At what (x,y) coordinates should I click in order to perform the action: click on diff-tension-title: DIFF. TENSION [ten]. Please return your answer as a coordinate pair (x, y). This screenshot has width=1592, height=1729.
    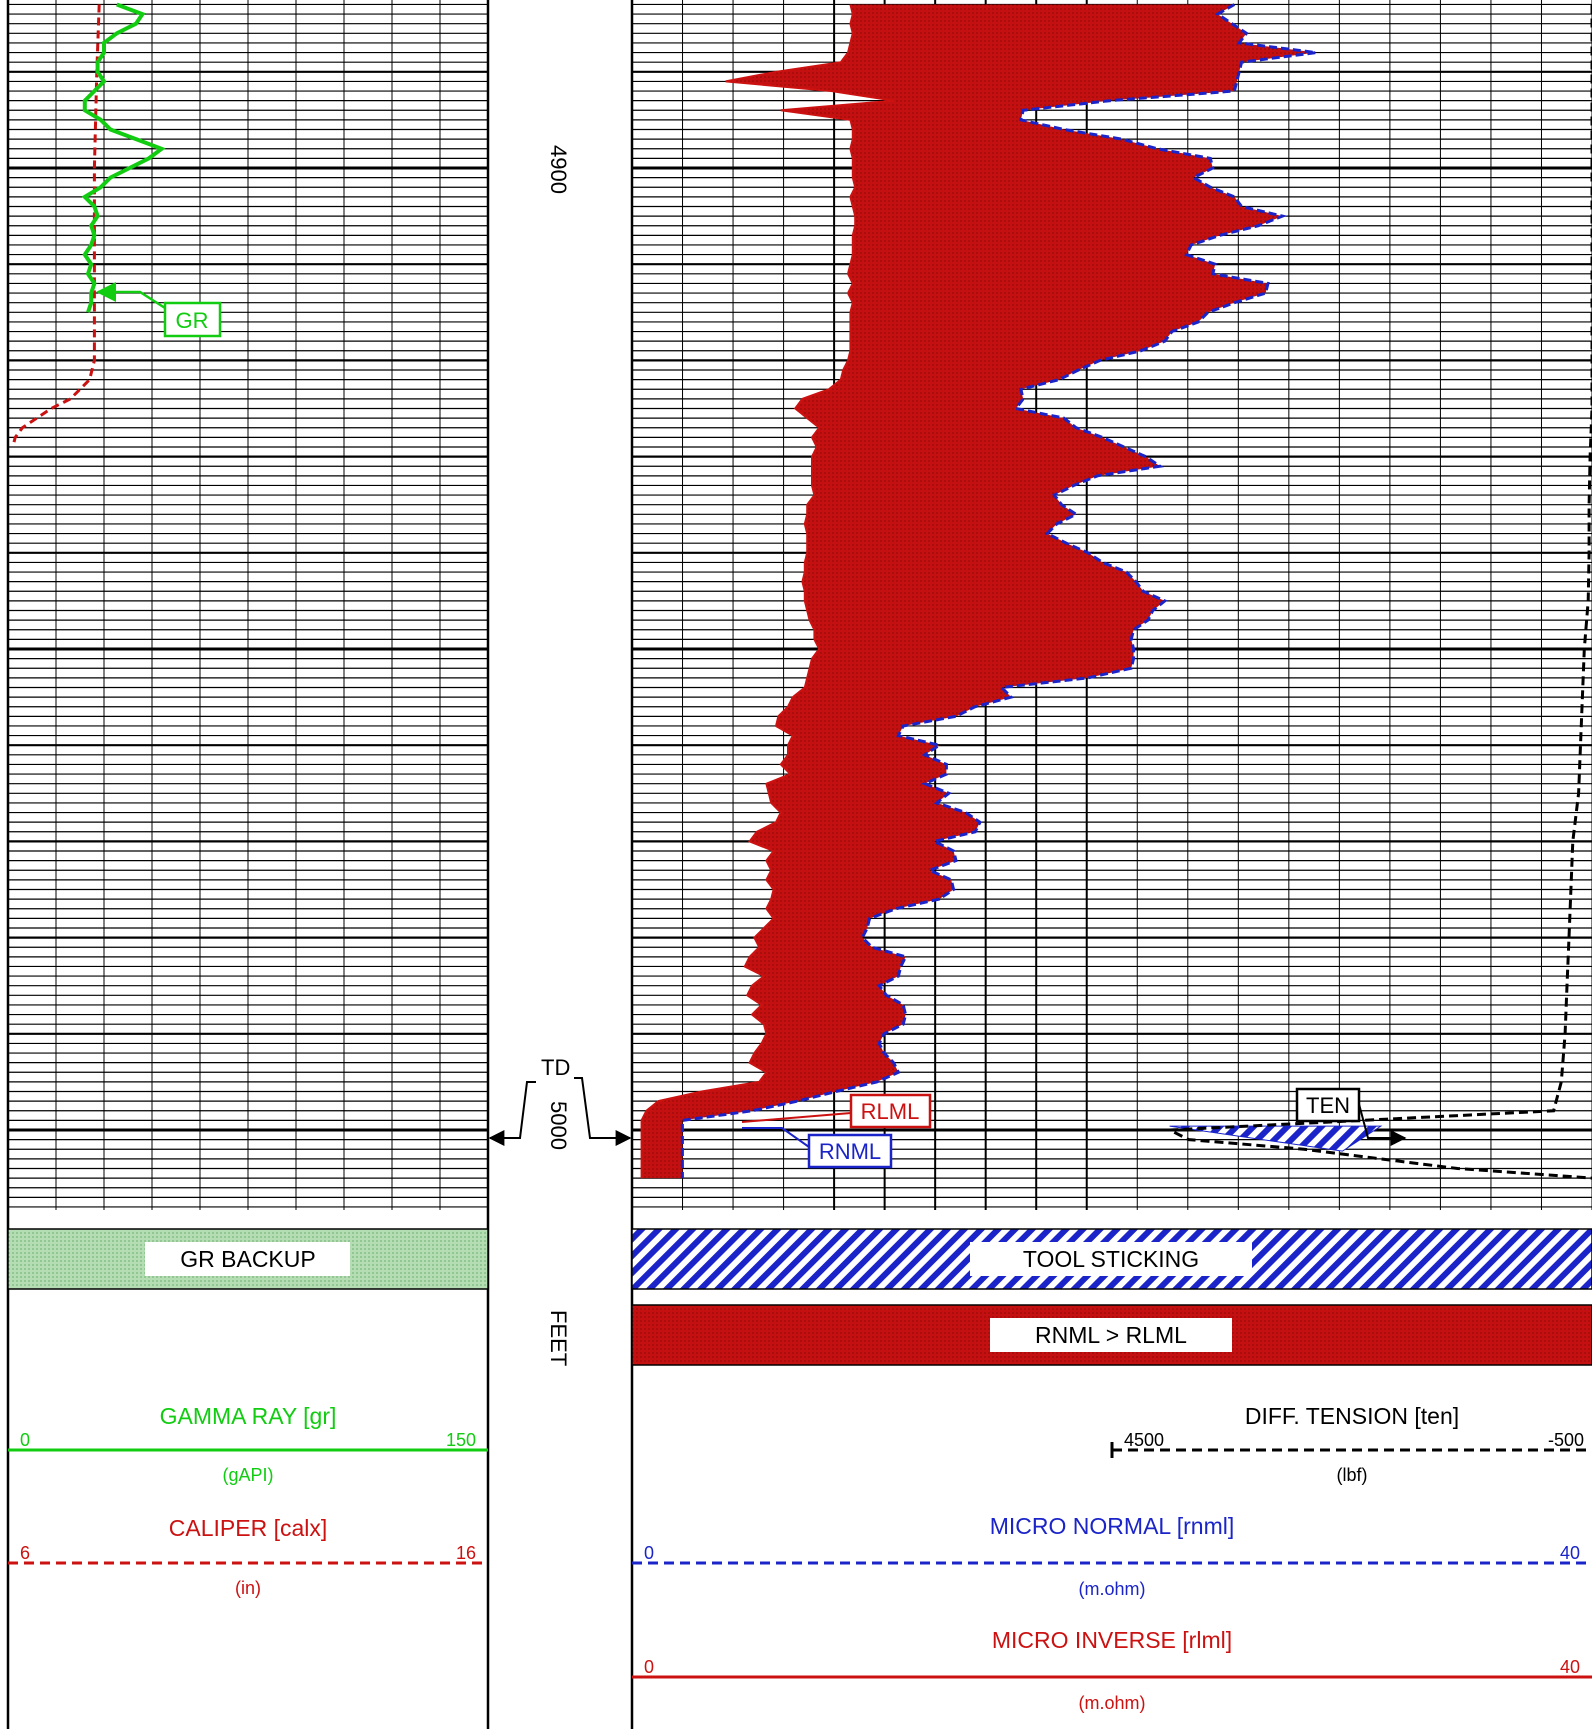
    Looking at the image, I should click on (1352, 1416).